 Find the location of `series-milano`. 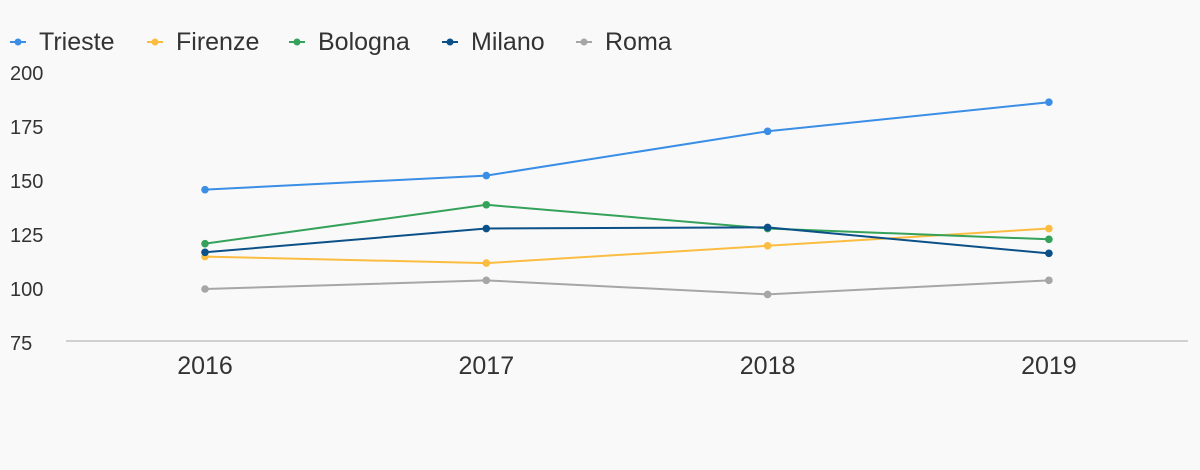

series-milano is located at coordinates (627, 240).